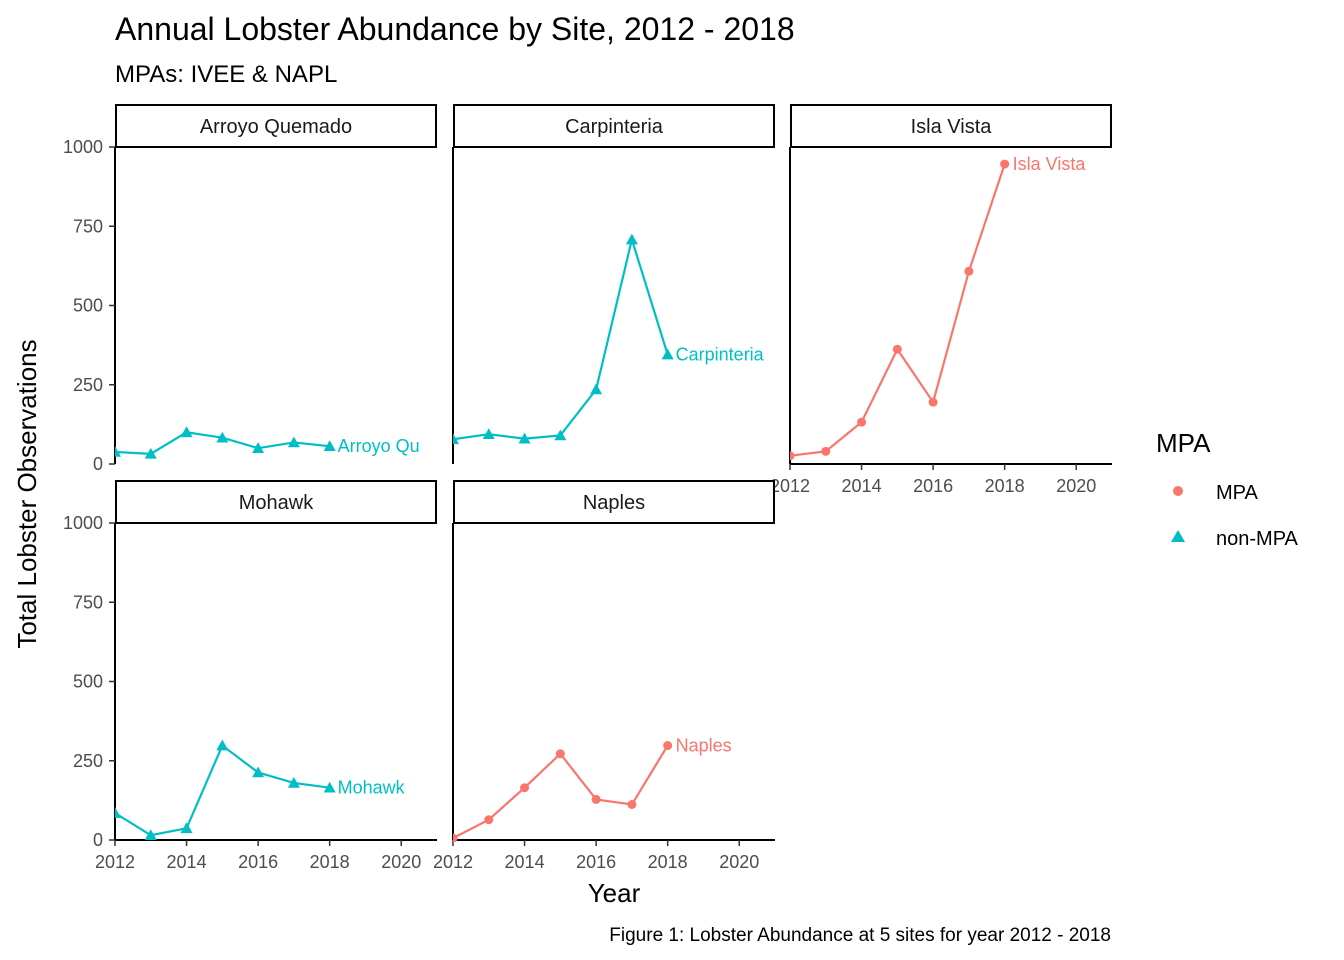 The width and height of the screenshot is (1344, 960). I want to click on series-end-label: Isla Vista, so click(1050, 164).